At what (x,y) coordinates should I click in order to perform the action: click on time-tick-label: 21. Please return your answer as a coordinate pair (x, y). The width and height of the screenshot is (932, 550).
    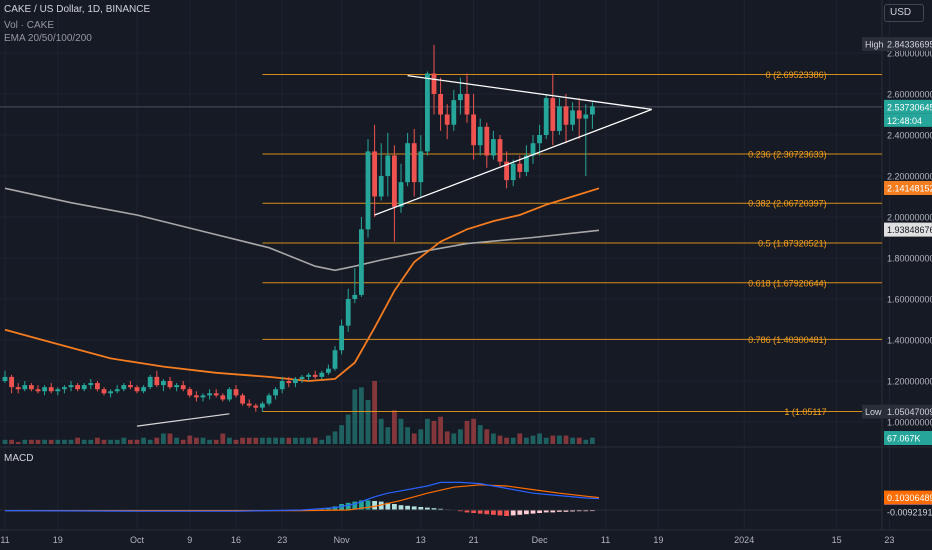
    Looking at the image, I should click on (474, 540).